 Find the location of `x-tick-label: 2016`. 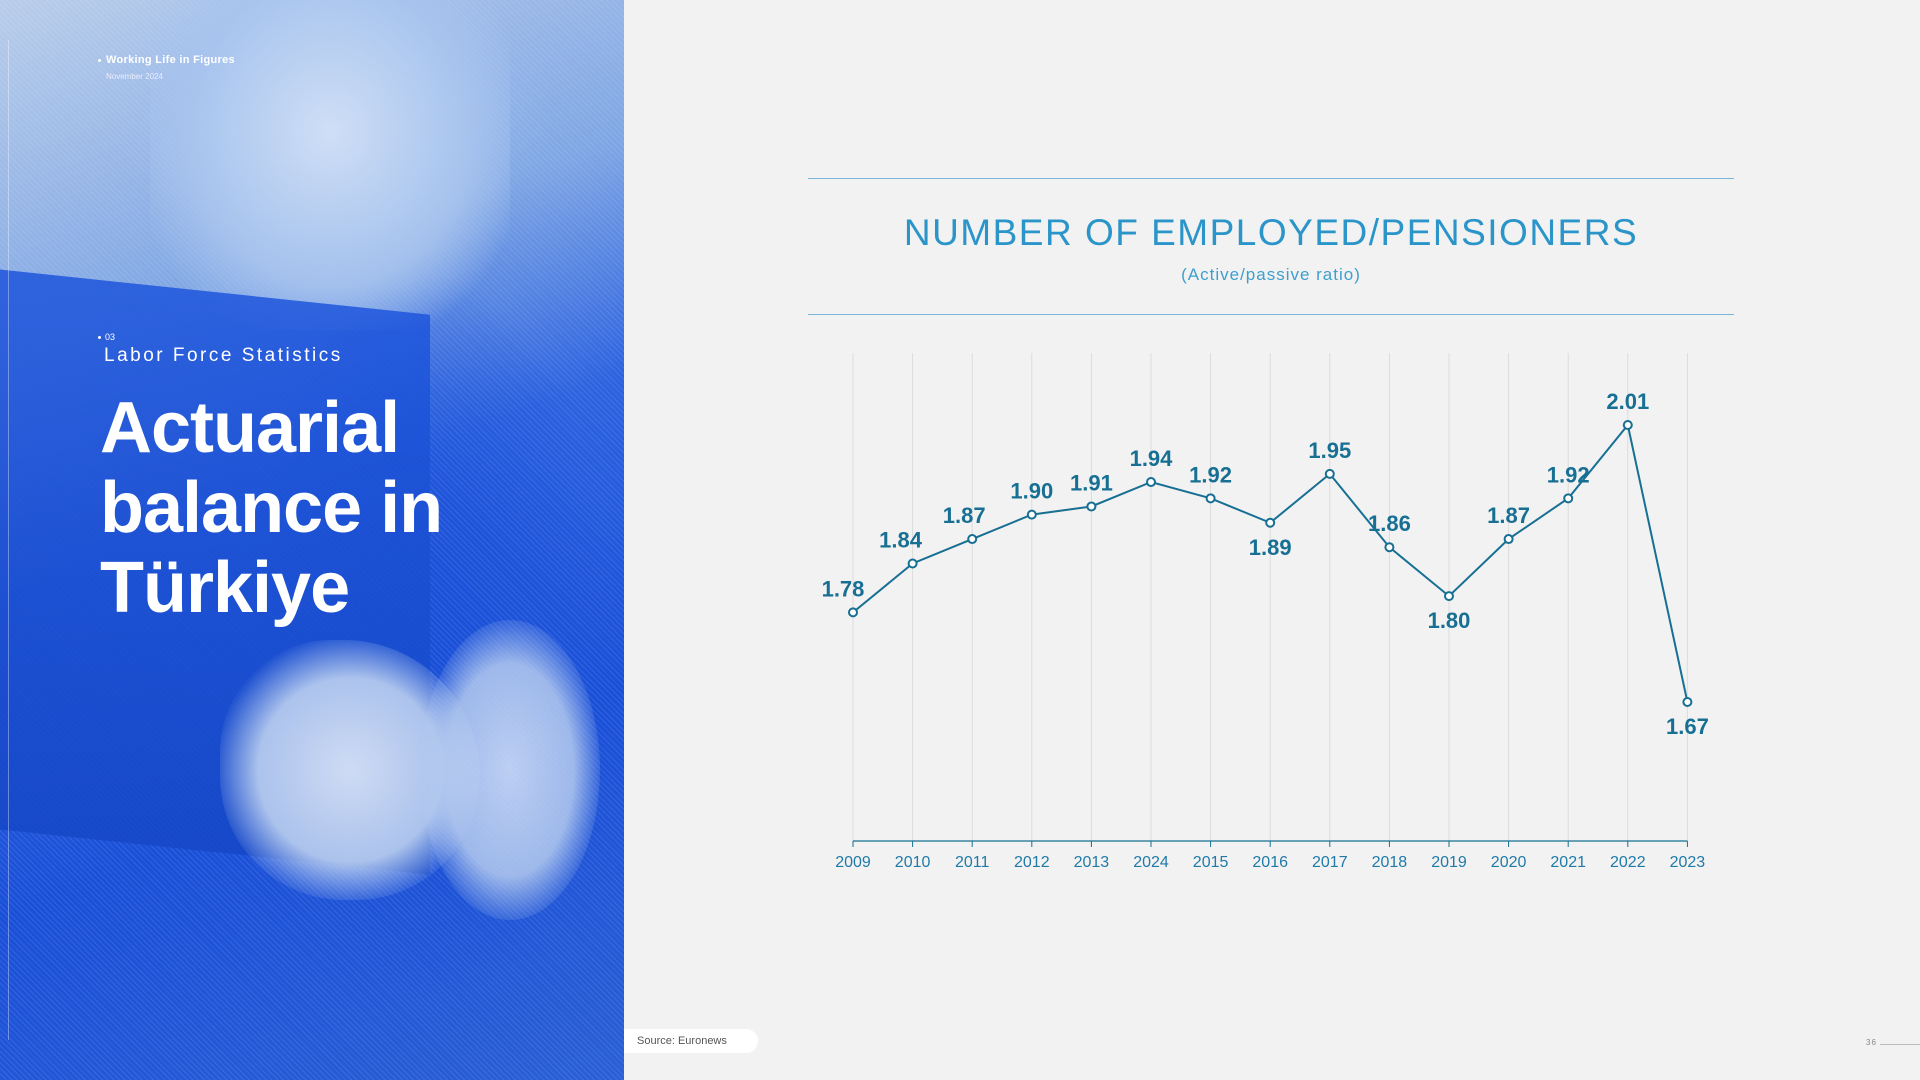

x-tick-label: 2016 is located at coordinates (1270, 862).